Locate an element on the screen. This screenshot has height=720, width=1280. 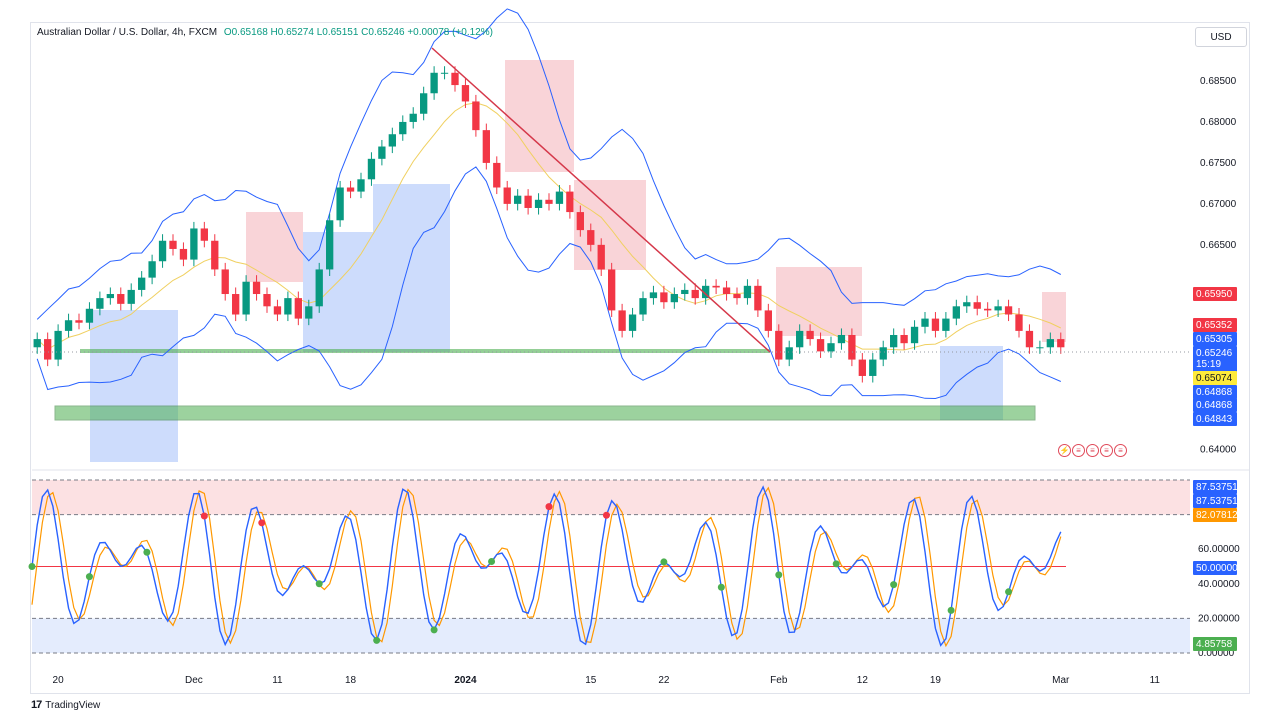
price-tag: 0.64868 is located at coordinates (1215, 405).